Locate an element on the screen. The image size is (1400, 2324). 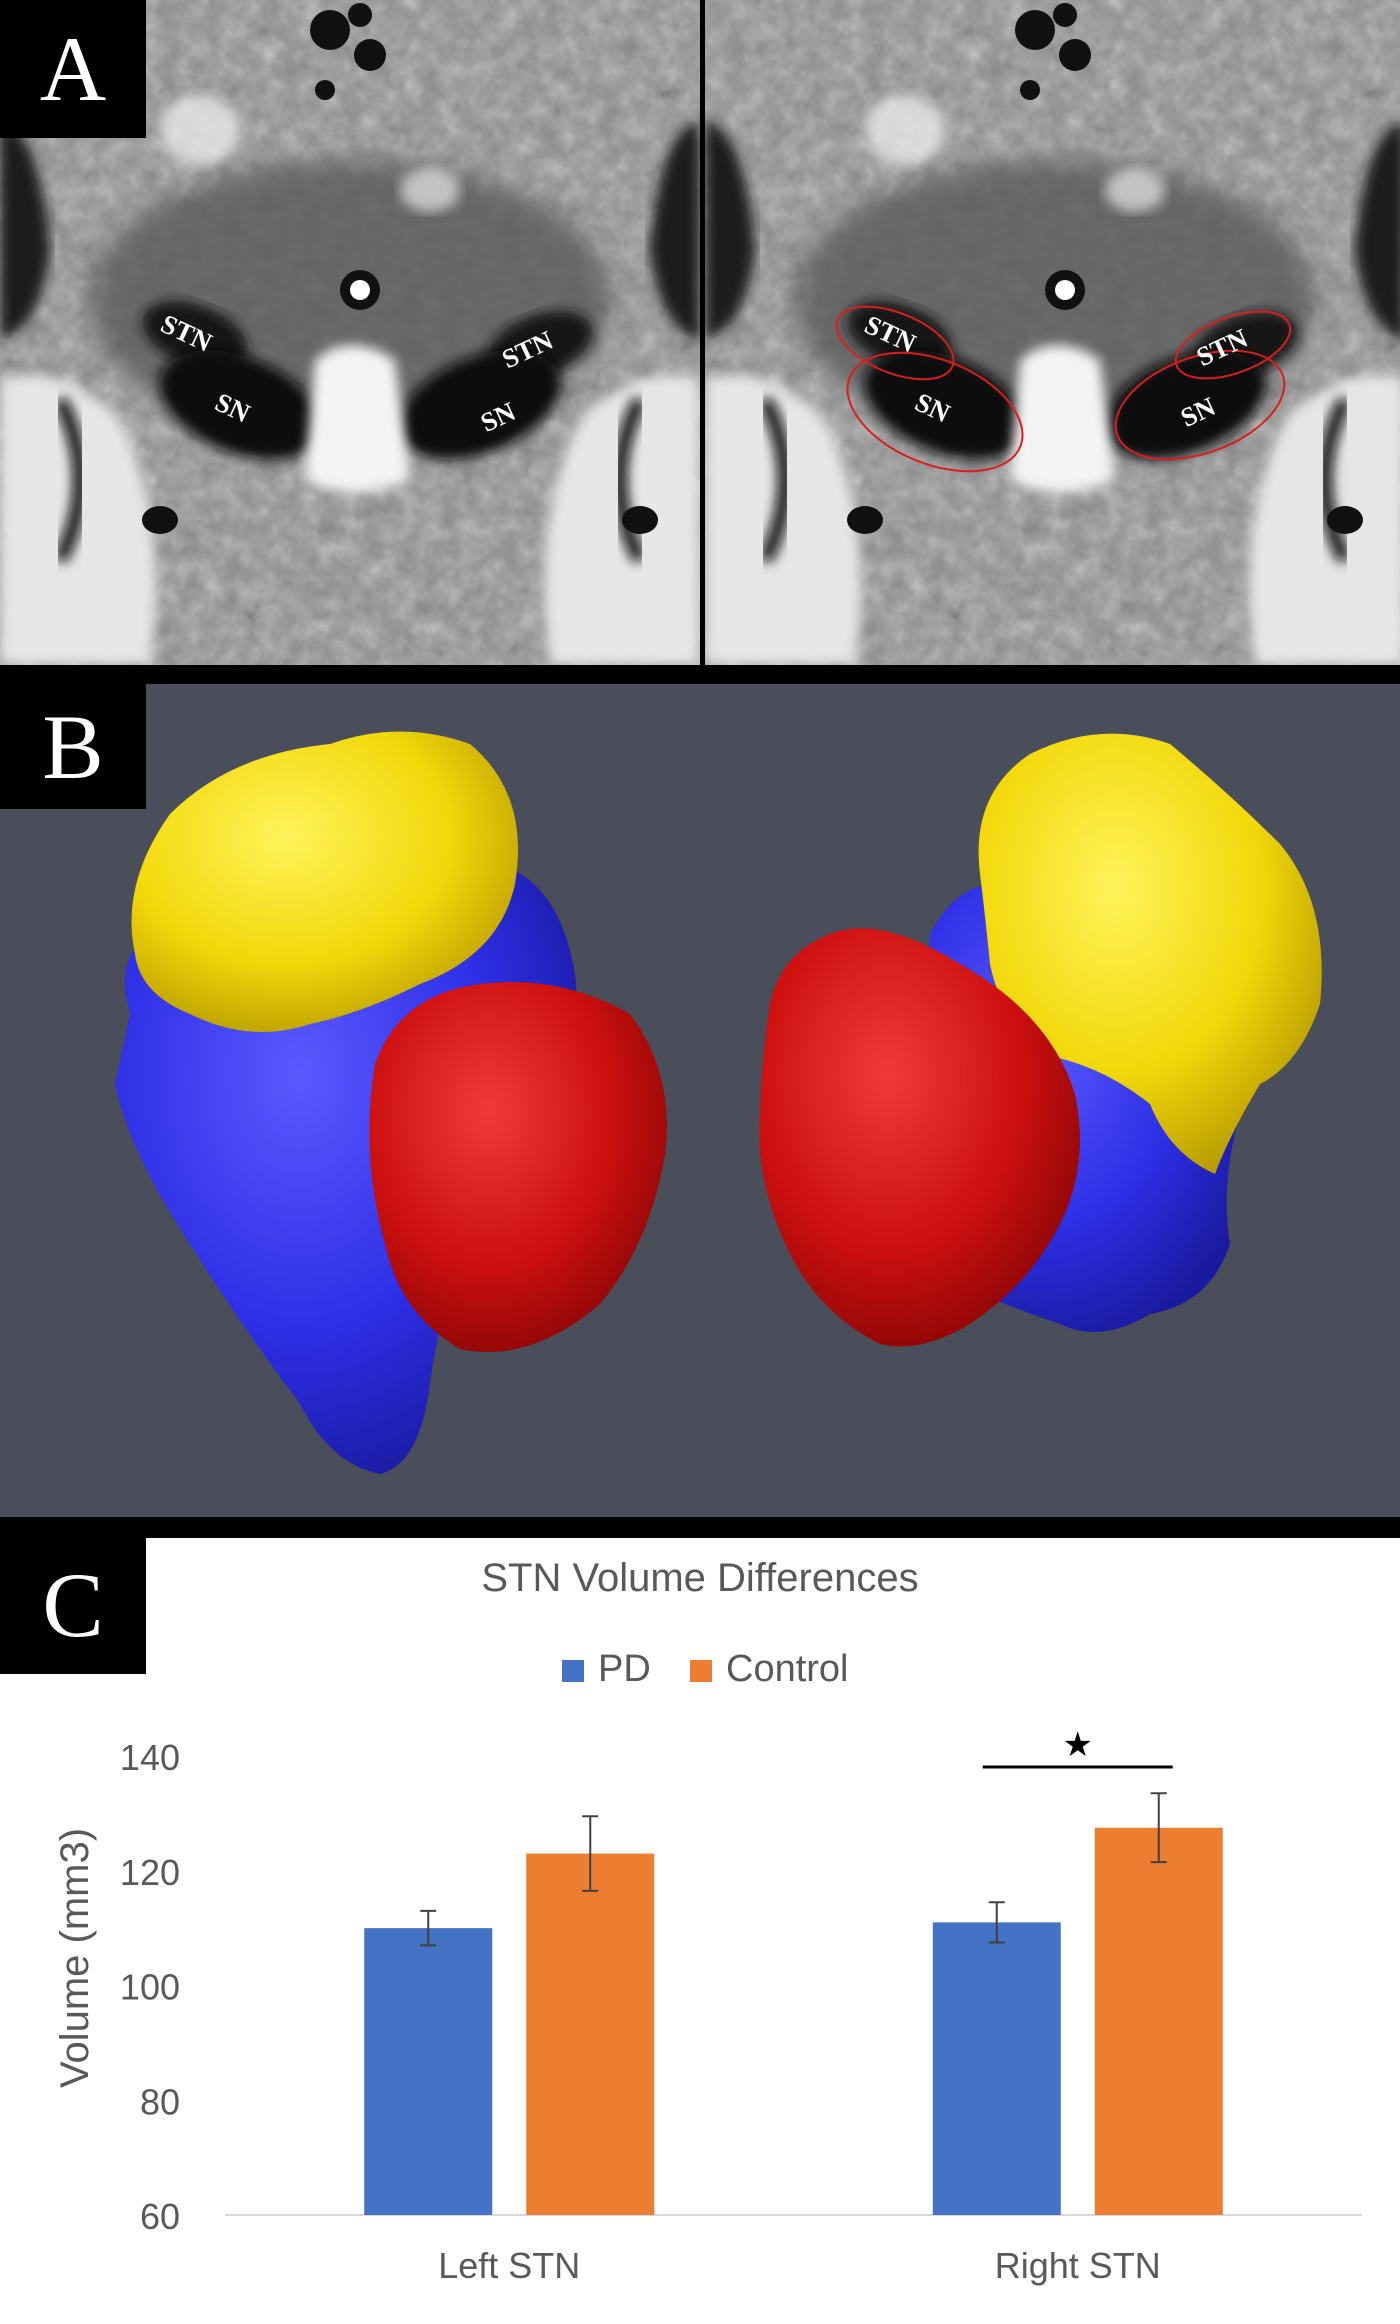
chart-title: STN Volume Differences is located at coordinates (699, 1578).